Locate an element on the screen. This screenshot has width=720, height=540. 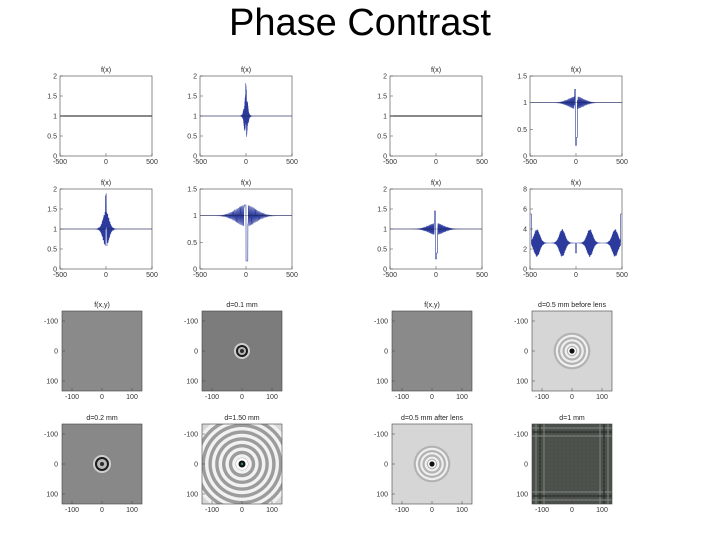
image-plot-2: d=0.1 mm -100 0 100 -100 0 100 is located at coordinates (233, 351).